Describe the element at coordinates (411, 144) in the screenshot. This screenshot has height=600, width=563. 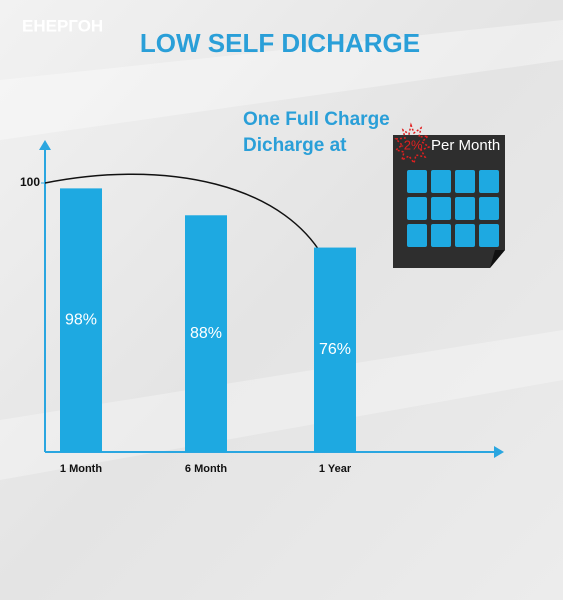
I see `badge-change: -2%` at that location.